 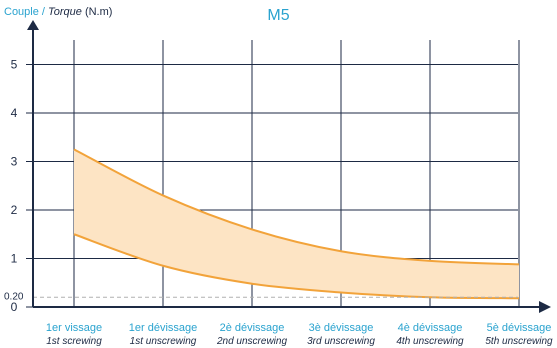 What do you see at coordinates (14, 296) in the screenshot?
I see `reference-line-label: 0.20` at bounding box center [14, 296].